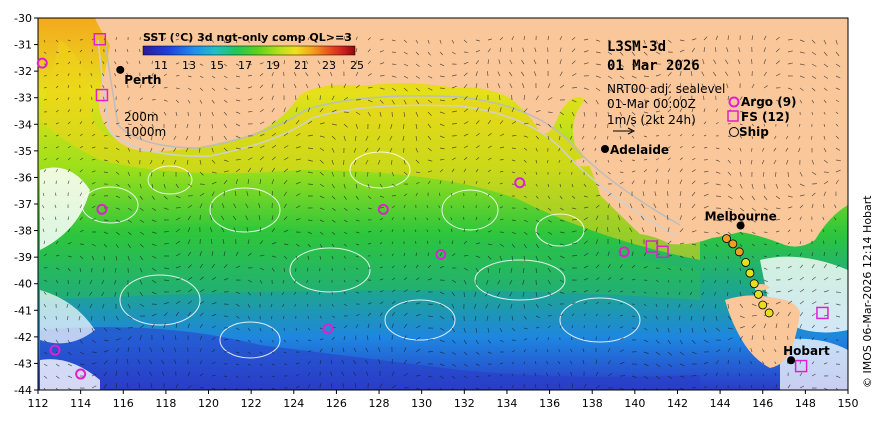  I want to click on x-tick-label: 124, so click(293, 403).